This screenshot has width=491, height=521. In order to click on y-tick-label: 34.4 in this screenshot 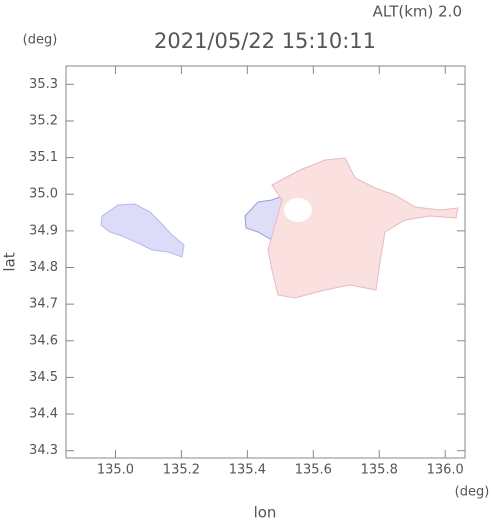, I will do `click(43, 414)`.